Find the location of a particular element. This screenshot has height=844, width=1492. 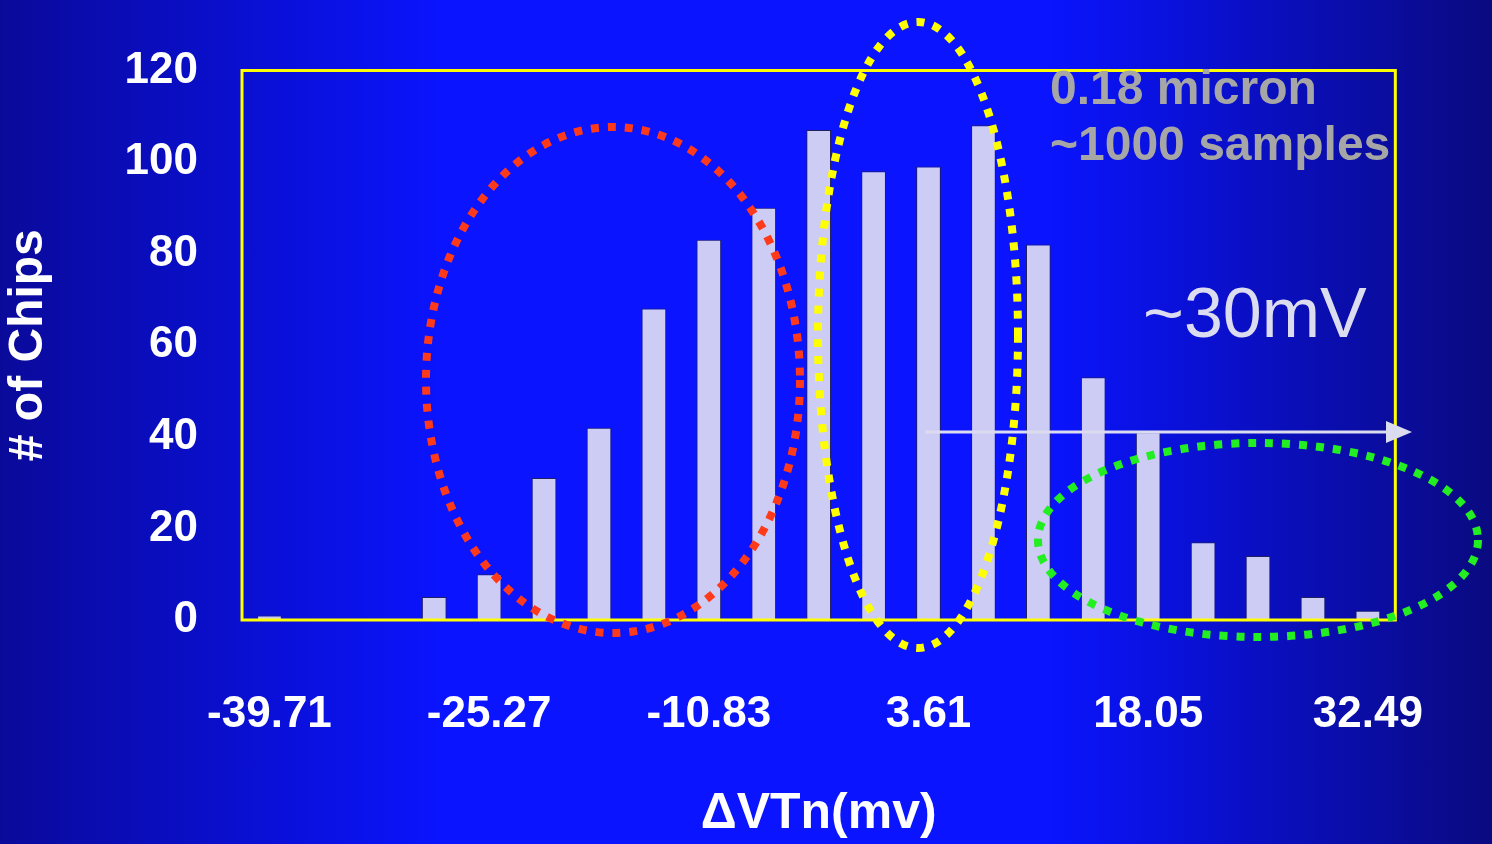

y-tick-label: 100 is located at coordinates (161, 159).